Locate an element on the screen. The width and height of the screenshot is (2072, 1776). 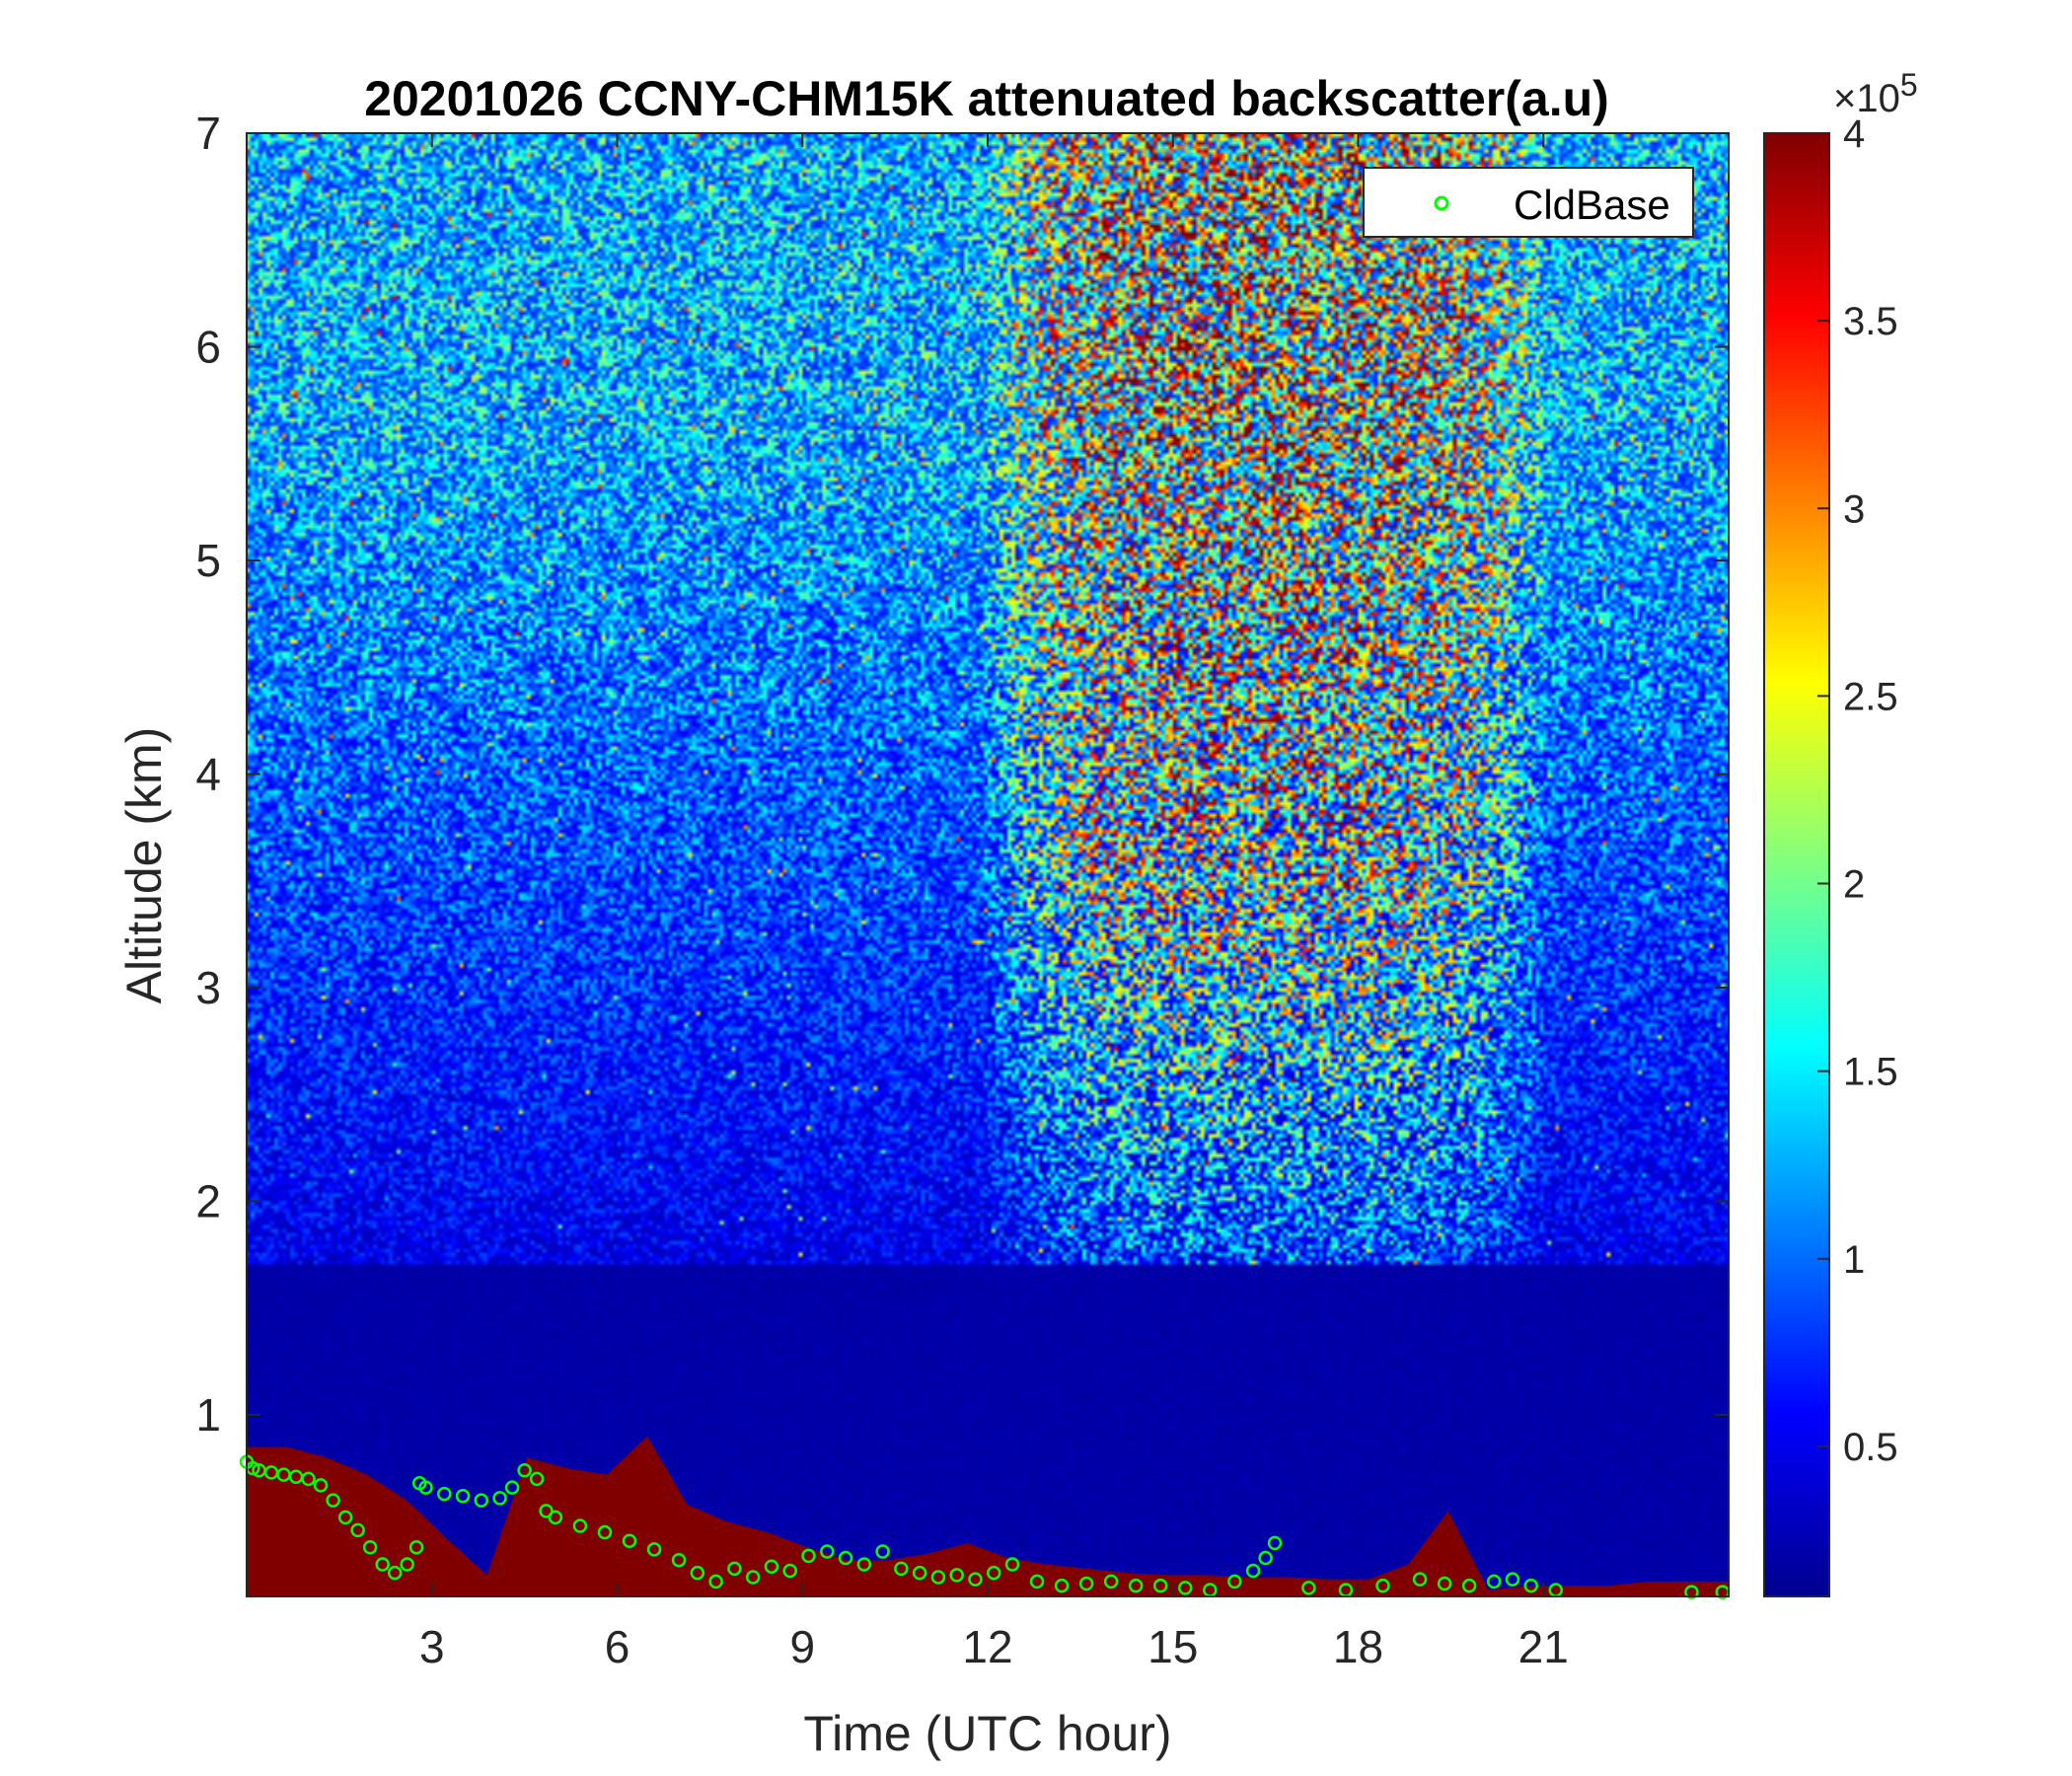
y-tick-label: 1 is located at coordinates (208, 1415).